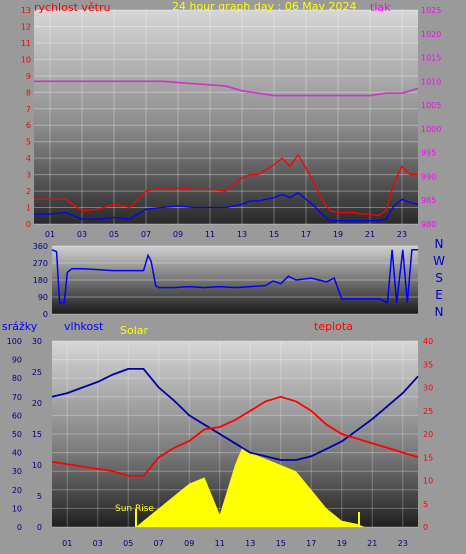 Image resolution: width=466 pixels, height=554 pixels. I want to click on wind-x-tick-5: 11, so click(210, 234).